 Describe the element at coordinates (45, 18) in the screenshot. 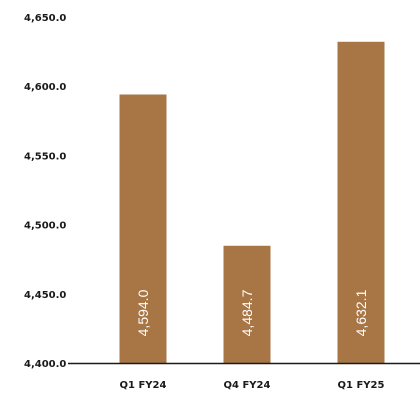

I see `y-tick-label: 4,650.0` at that location.